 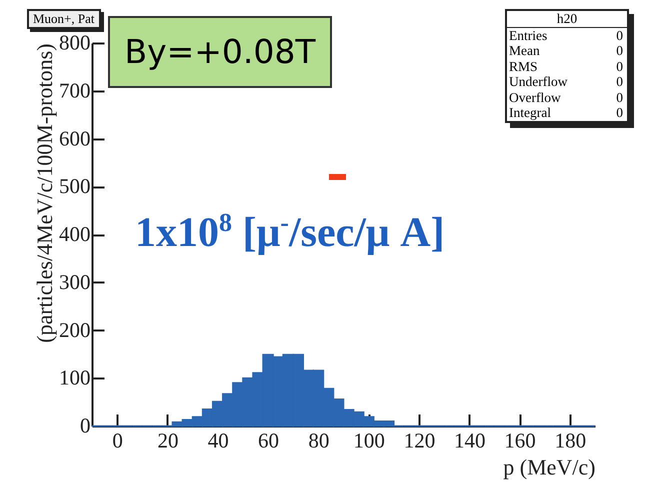 What do you see at coordinates (64, 19) in the screenshot?
I see `chart-title: Muon+, Pat` at bounding box center [64, 19].